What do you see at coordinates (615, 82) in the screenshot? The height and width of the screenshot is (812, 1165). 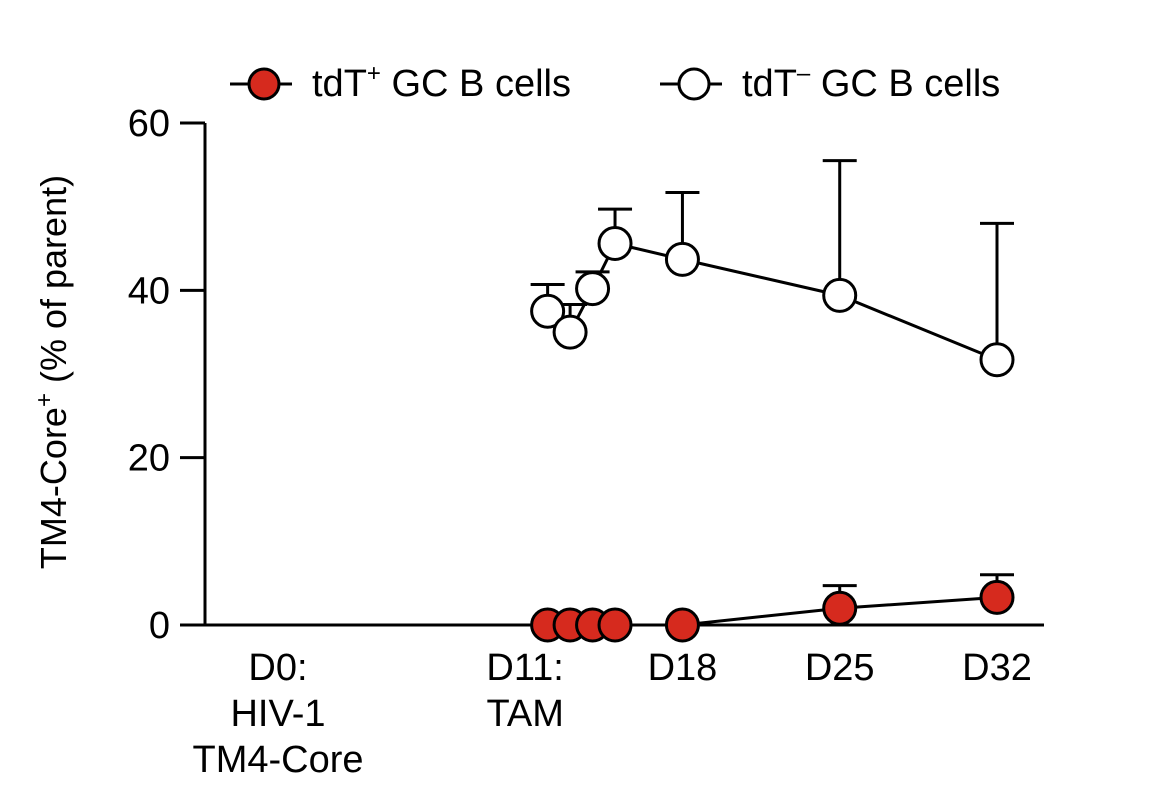 I see `legend: tdT+ GC B cells tdT– GC B cells` at bounding box center [615, 82].